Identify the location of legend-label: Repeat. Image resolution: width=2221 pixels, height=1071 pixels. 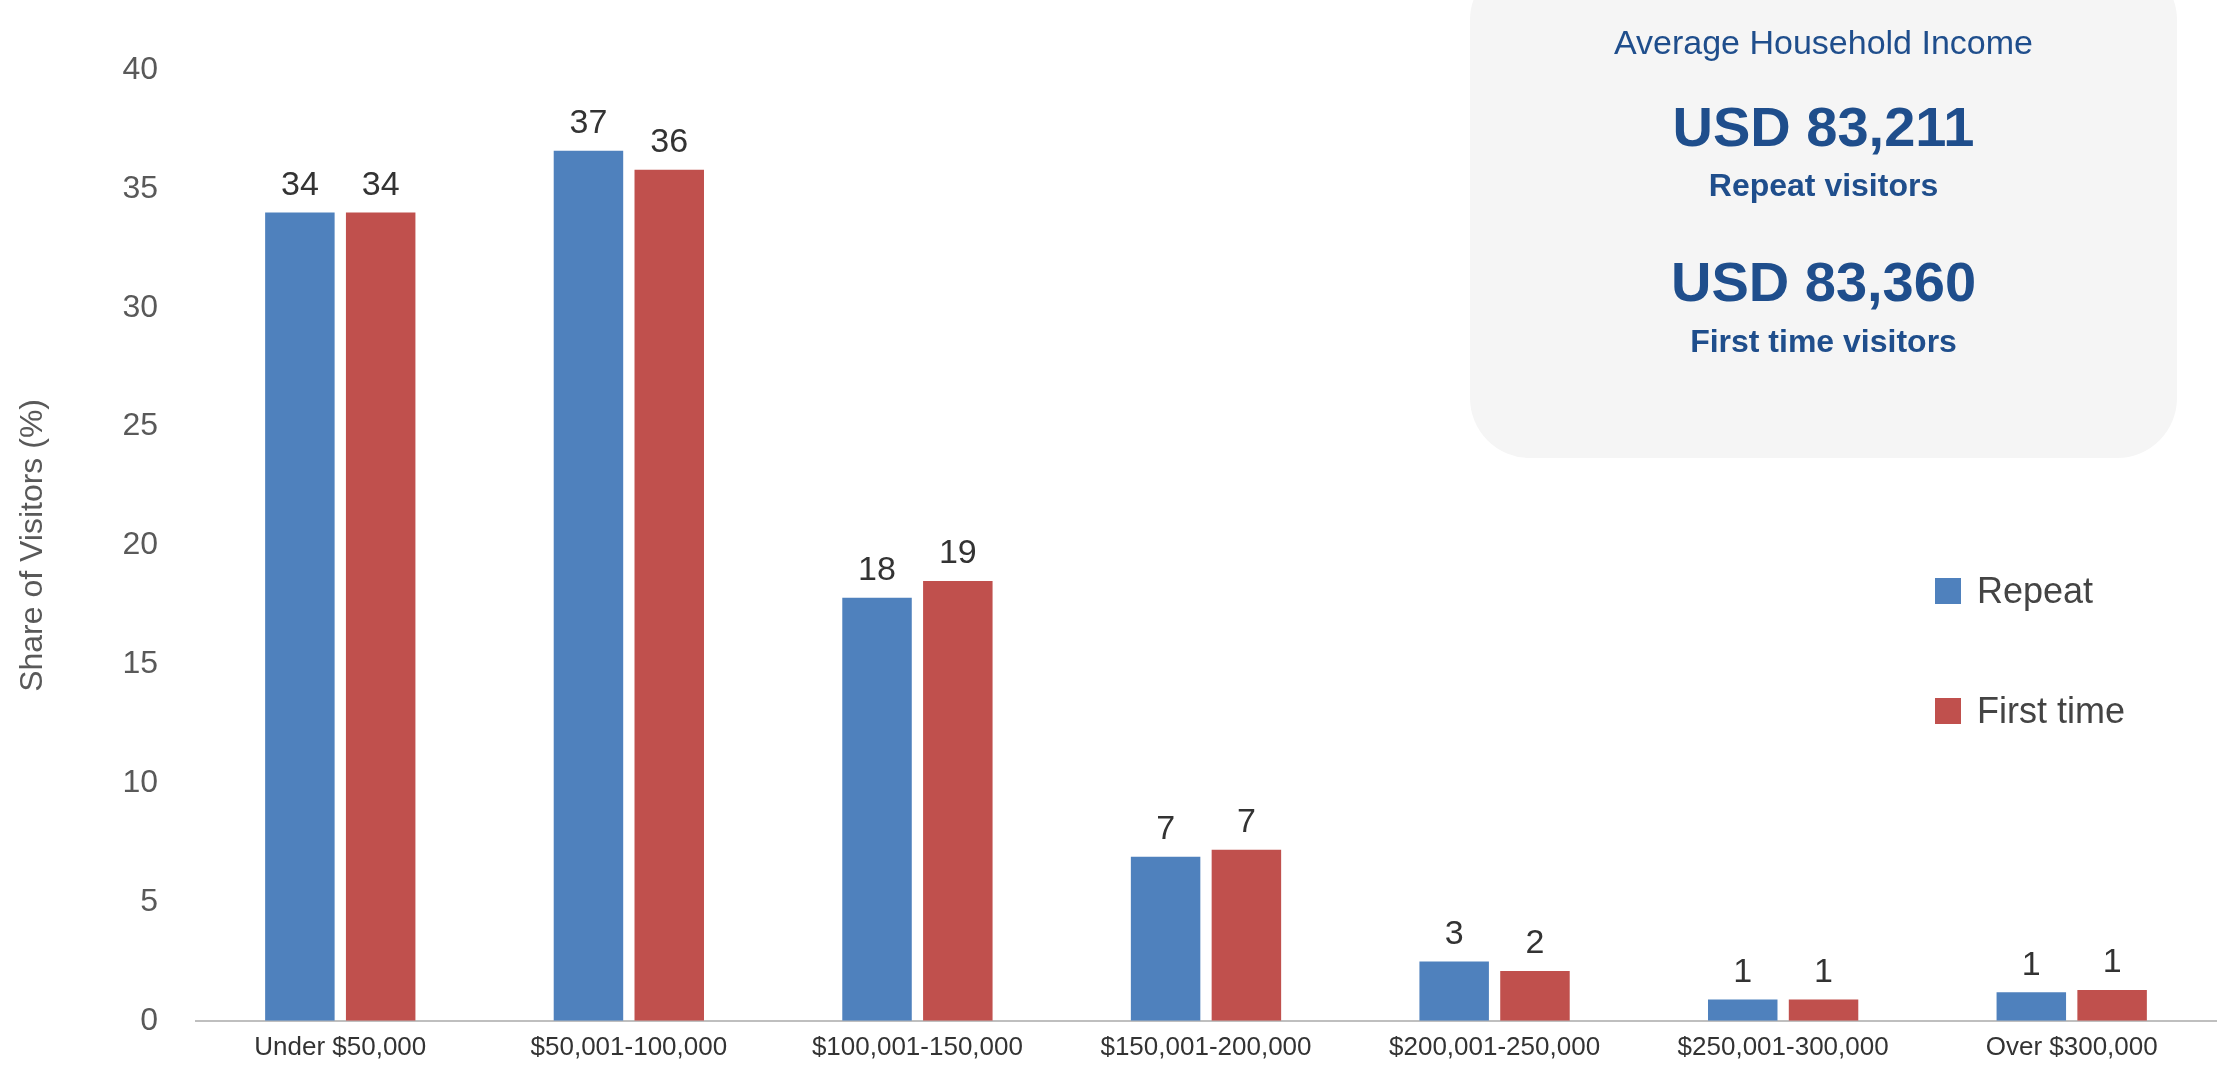
(2035, 591).